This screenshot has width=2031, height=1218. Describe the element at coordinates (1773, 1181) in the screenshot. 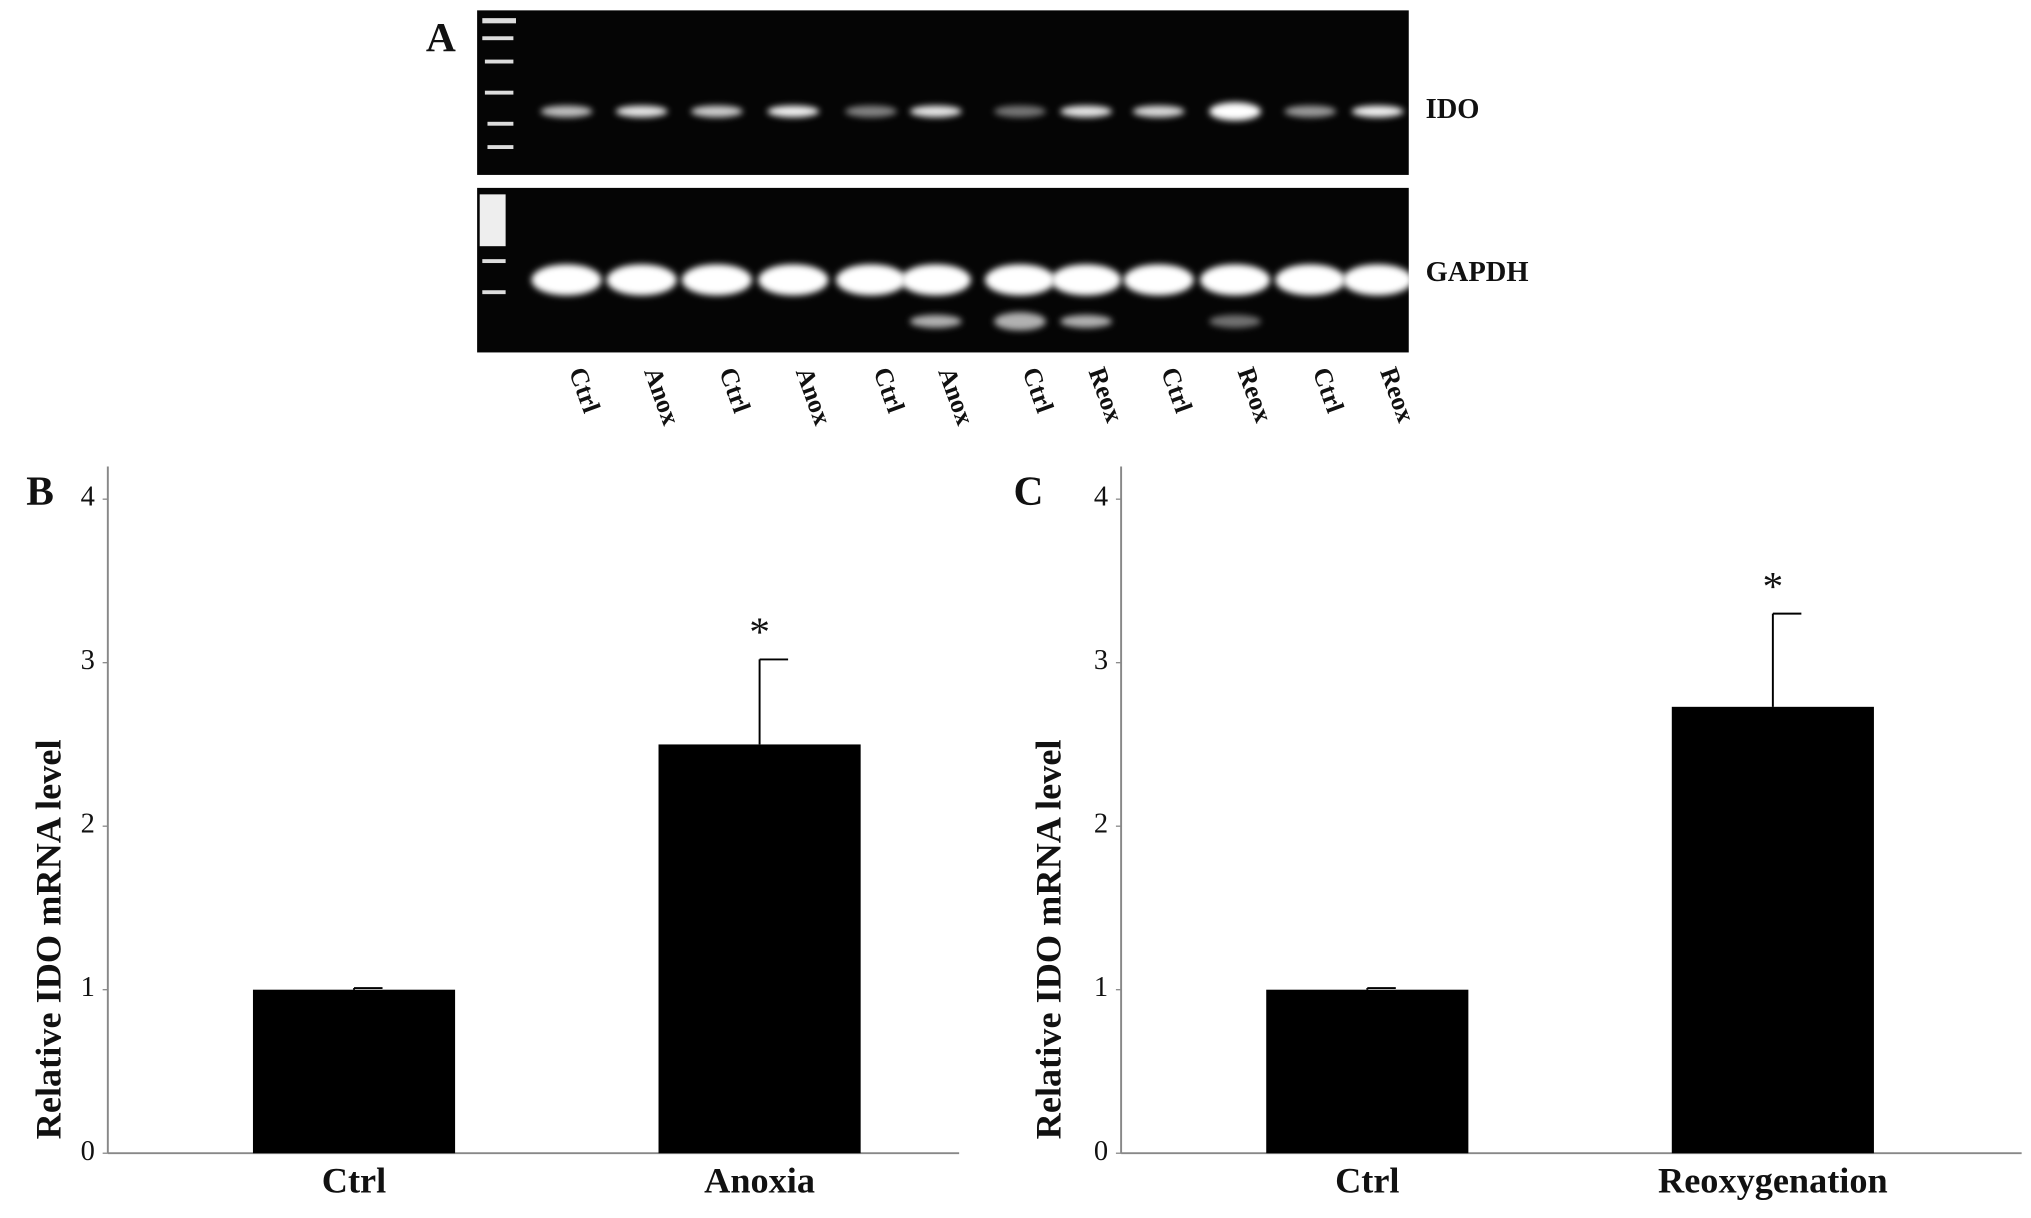

I see `x-tick-label: Reoxygenation` at that location.